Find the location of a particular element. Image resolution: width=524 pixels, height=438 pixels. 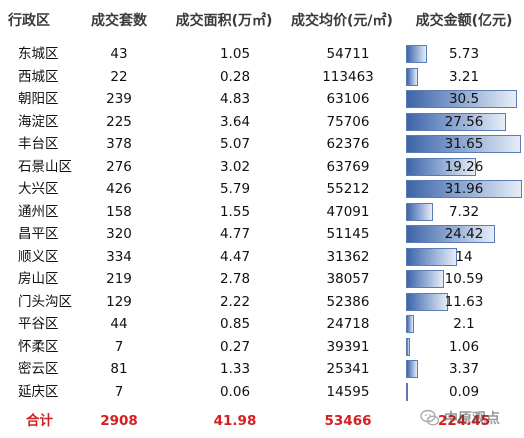

area-cell: 0.27 is located at coordinates (235, 346).